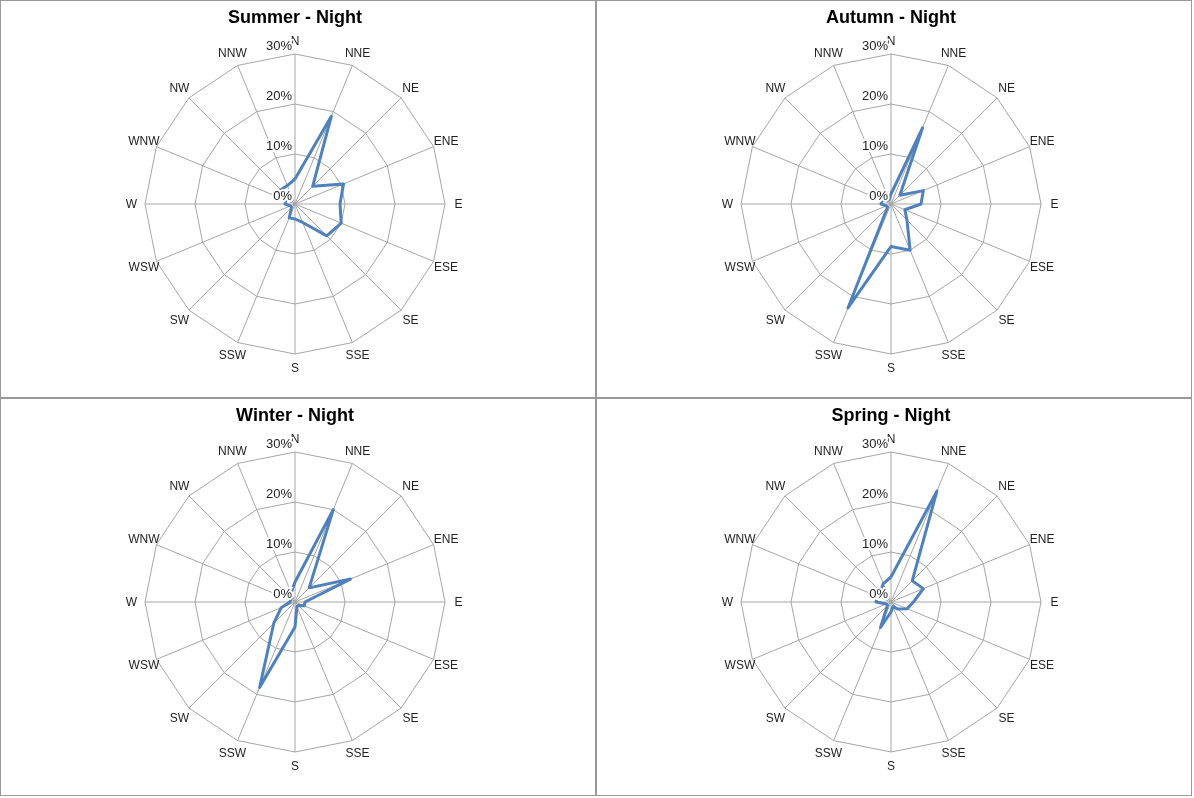  What do you see at coordinates (879, 195) in the screenshot?
I see `y-tick-label: 0%` at bounding box center [879, 195].